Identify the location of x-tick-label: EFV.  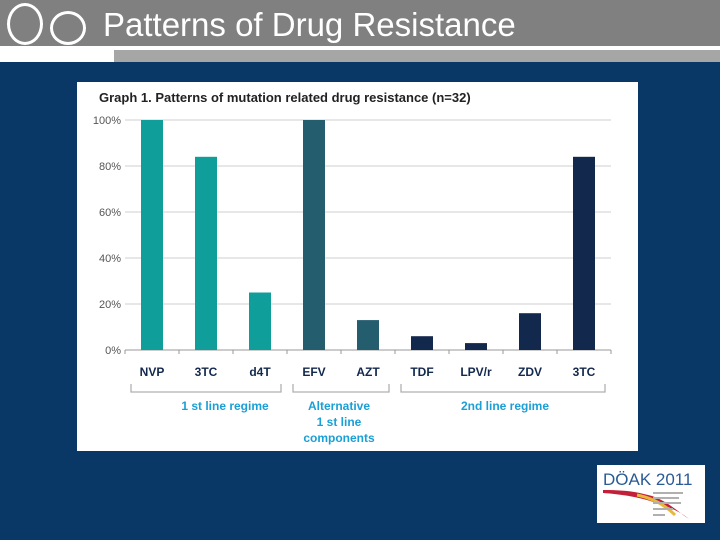
(313, 372).